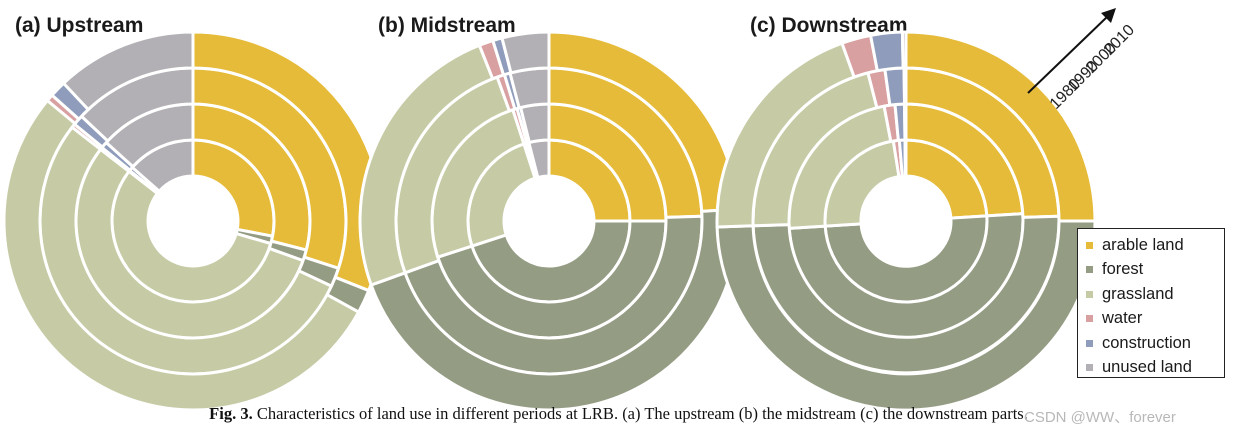  What do you see at coordinates (829, 25) in the screenshot?
I see `panel-title-downstream: (c) Downstream` at bounding box center [829, 25].